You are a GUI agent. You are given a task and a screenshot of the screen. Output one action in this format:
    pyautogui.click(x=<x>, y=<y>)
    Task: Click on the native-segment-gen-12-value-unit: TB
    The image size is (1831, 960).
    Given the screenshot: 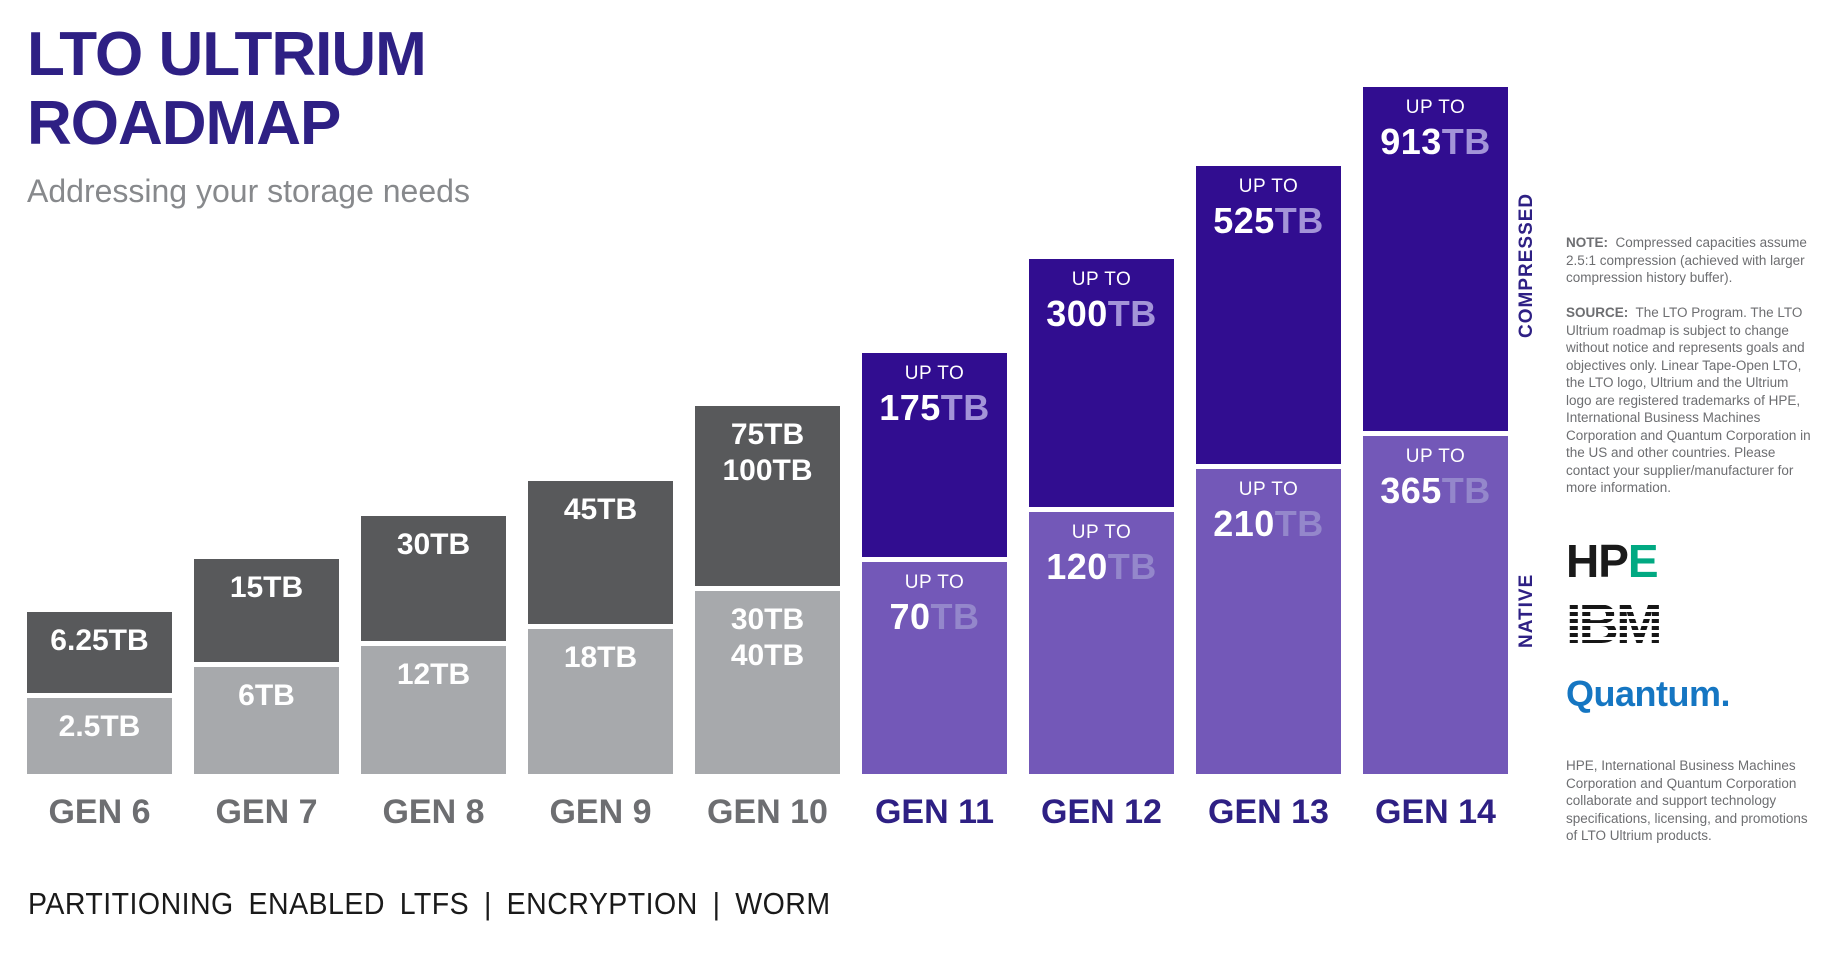 What is the action you would take?
    pyautogui.click(x=1132, y=566)
    